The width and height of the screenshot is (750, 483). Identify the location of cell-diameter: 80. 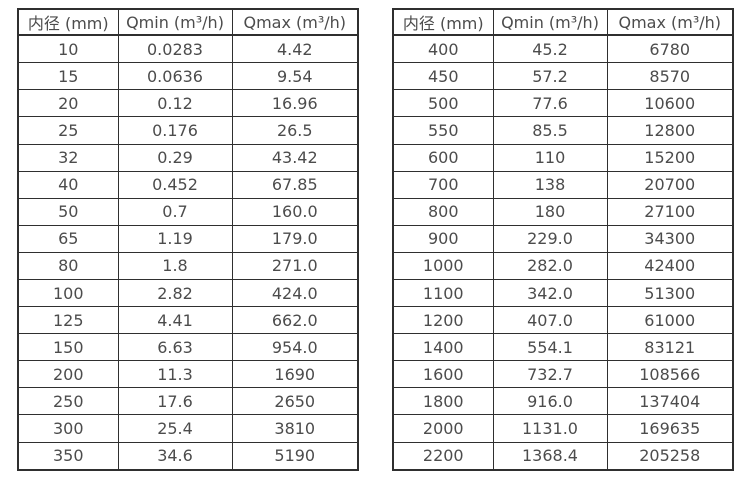
(68, 266).